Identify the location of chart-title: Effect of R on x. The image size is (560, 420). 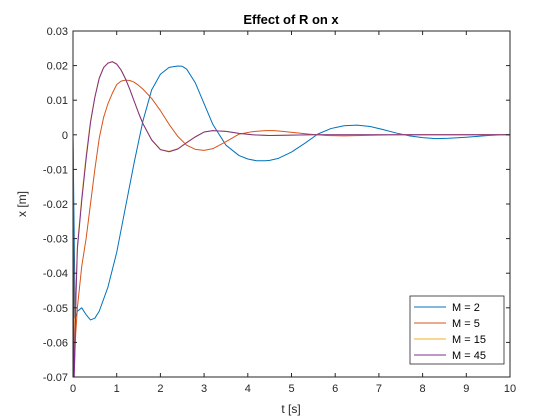
(291, 19).